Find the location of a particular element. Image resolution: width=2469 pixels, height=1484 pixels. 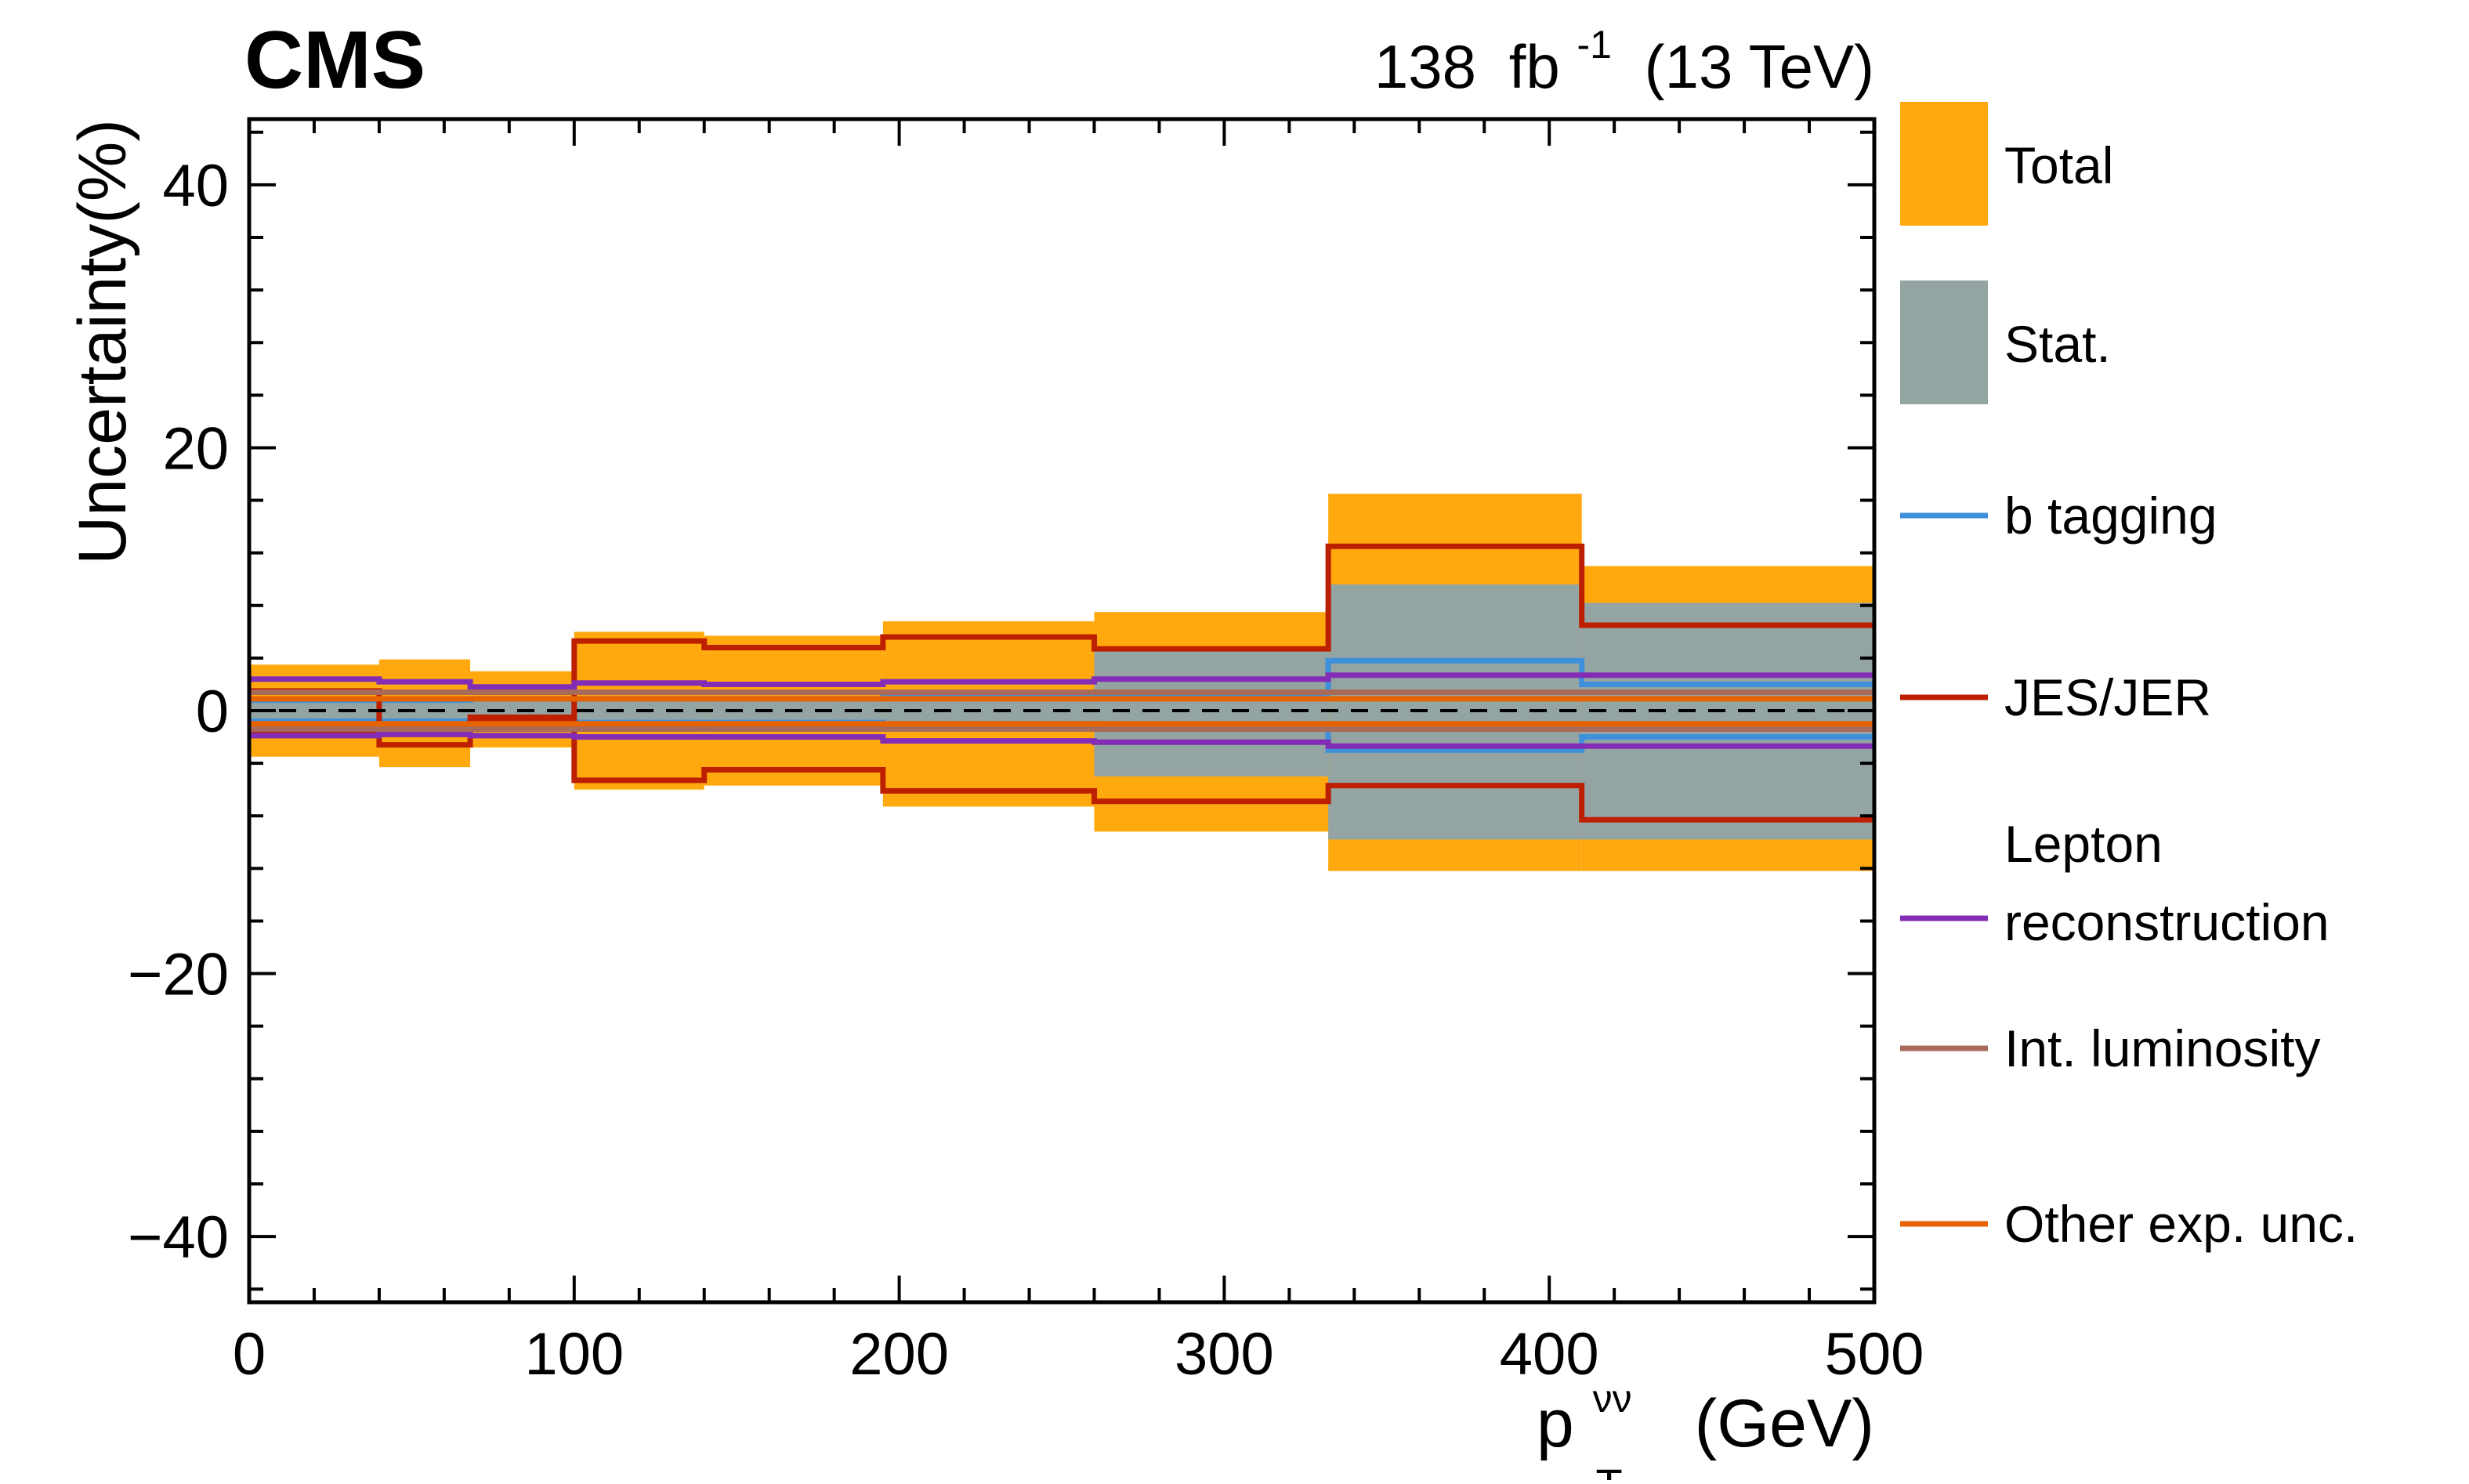

legend-int-luminosity-label: Int. luminosity is located at coordinates (2162, 1048).